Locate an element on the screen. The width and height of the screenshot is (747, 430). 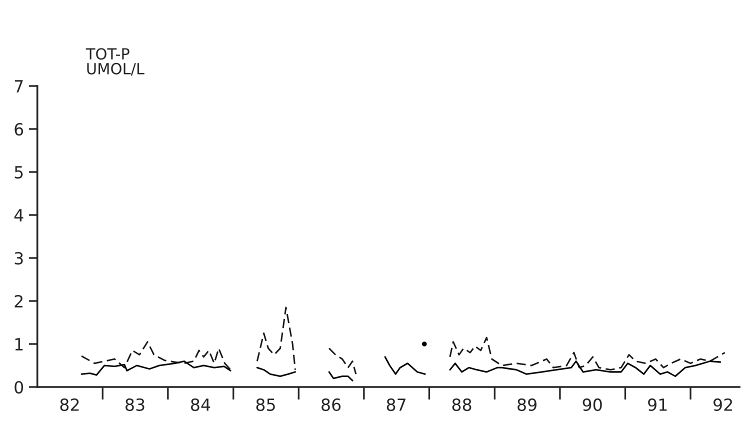
y-tick-label: 1 is located at coordinates (19, 344).